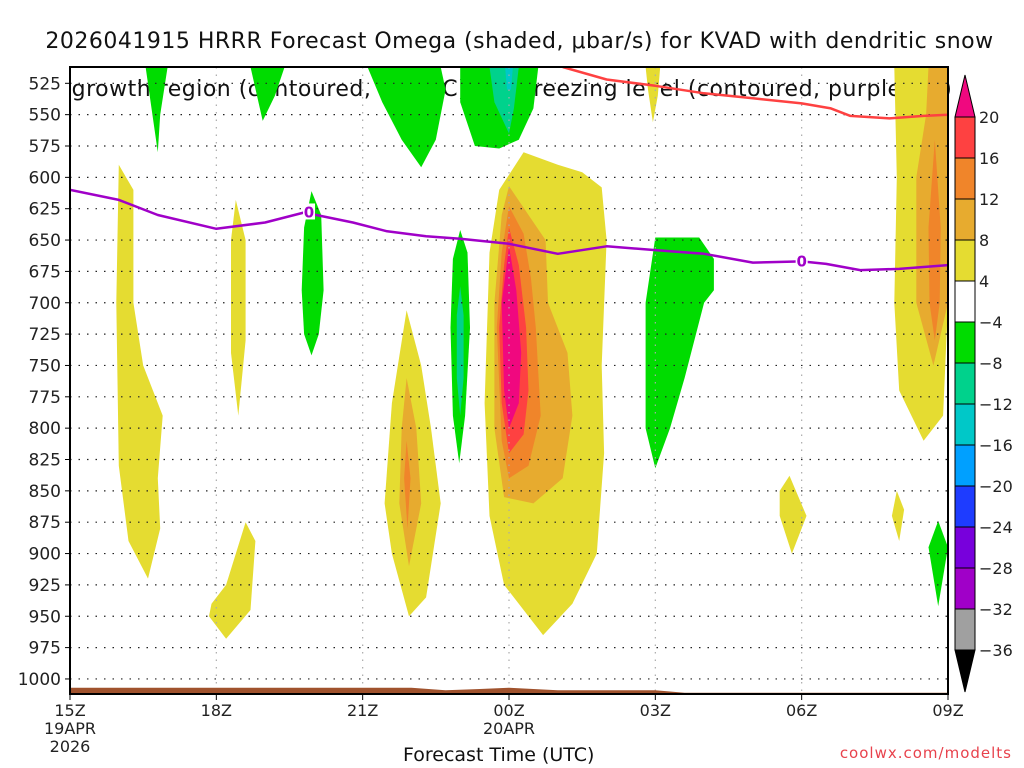  What do you see at coordinates (965, 96) in the screenshot?
I see `colorbar-top-arrow` at bounding box center [965, 96].